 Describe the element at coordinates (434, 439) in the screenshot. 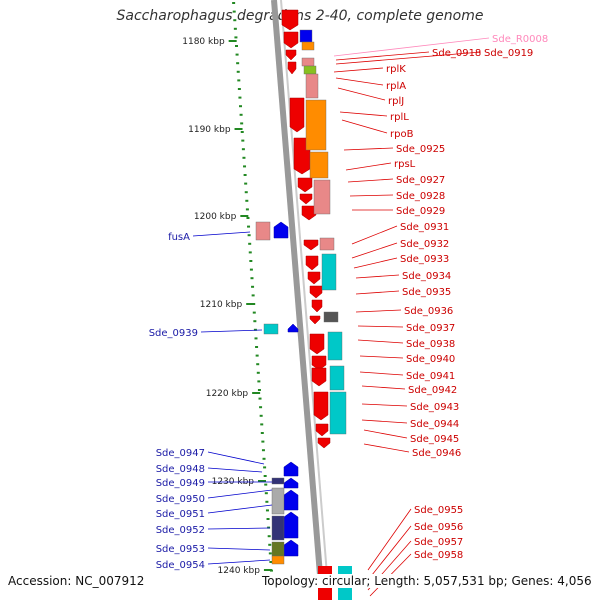

I see `gene-label-reverse: Sde_0945` at that location.